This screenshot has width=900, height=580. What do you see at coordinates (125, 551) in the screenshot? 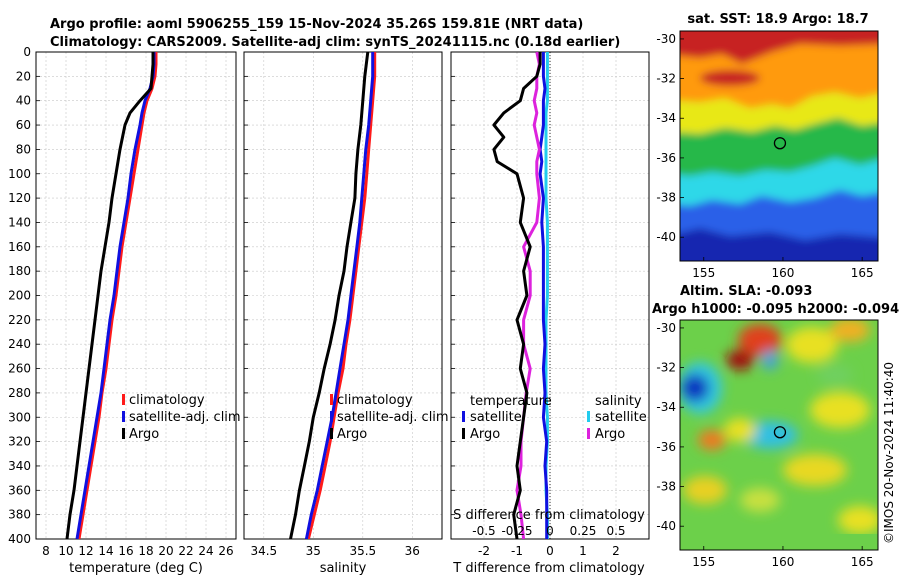
I see `x-tick-label: 16` at bounding box center [125, 551].